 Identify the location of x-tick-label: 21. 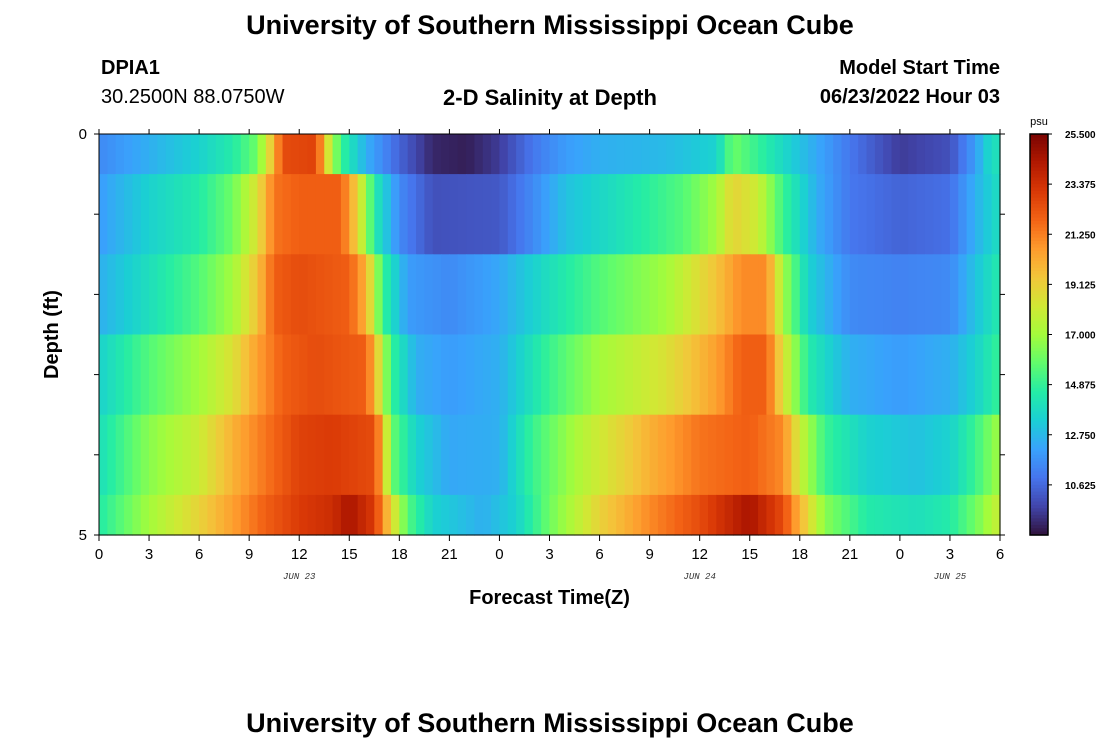
(449, 554).